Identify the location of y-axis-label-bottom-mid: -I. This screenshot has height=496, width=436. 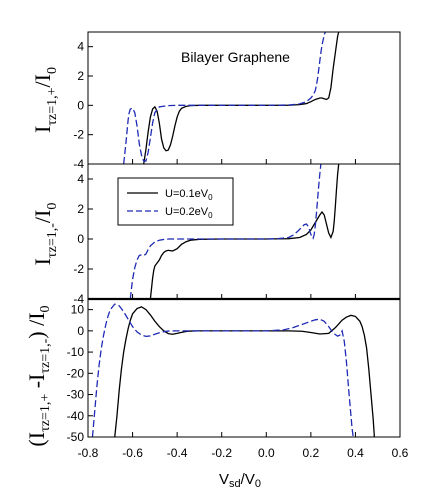
(36, 384).